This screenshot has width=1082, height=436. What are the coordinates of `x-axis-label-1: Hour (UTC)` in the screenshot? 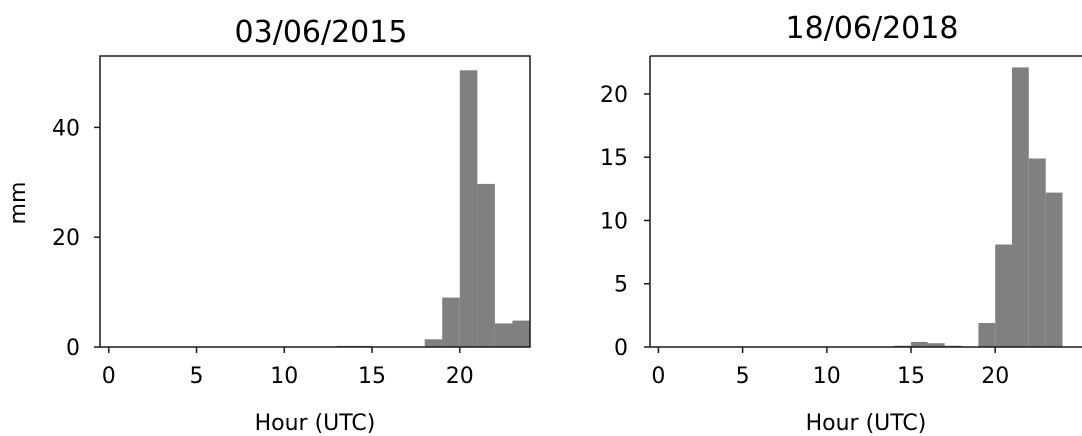 It's located at (315, 423).